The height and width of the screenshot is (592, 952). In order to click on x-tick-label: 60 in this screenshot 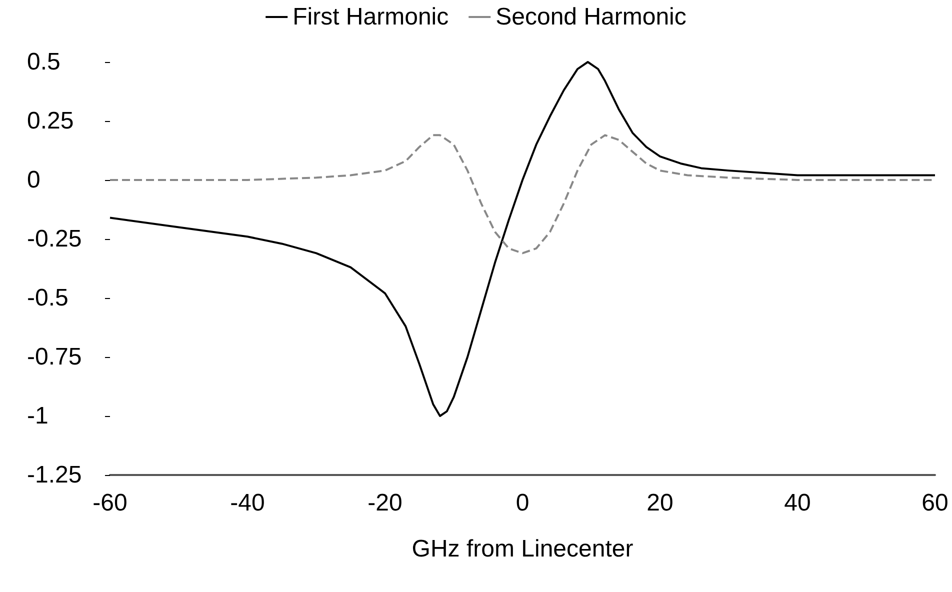, I will do `click(935, 503)`.